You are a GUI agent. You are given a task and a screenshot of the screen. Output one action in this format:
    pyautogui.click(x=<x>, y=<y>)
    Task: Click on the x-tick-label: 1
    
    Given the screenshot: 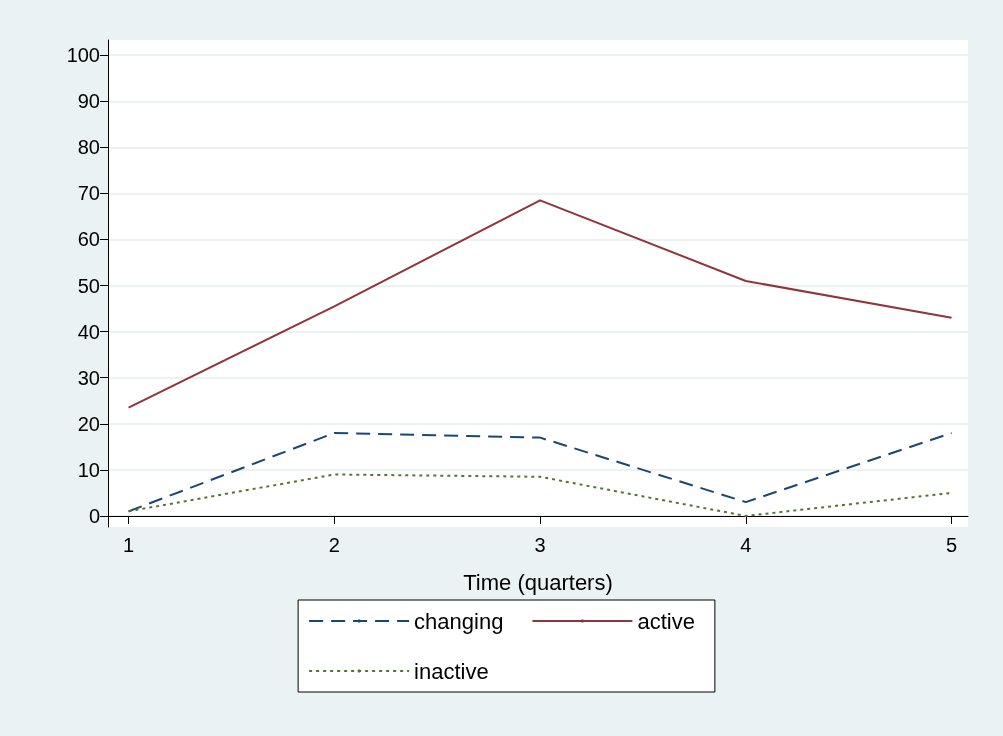 What is the action you would take?
    pyautogui.click(x=129, y=545)
    